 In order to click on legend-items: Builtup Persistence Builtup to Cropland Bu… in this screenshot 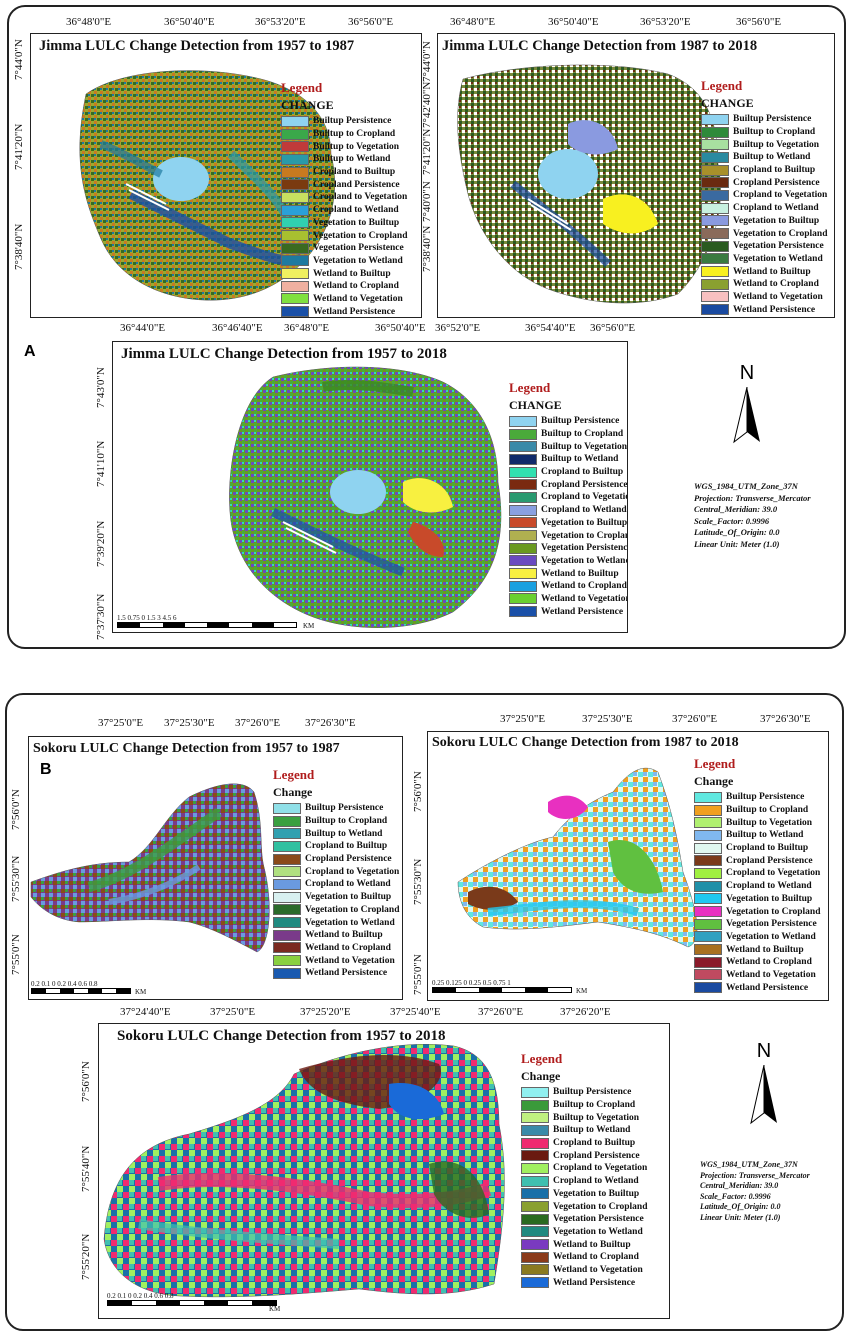, I will do `click(568, 516)`.